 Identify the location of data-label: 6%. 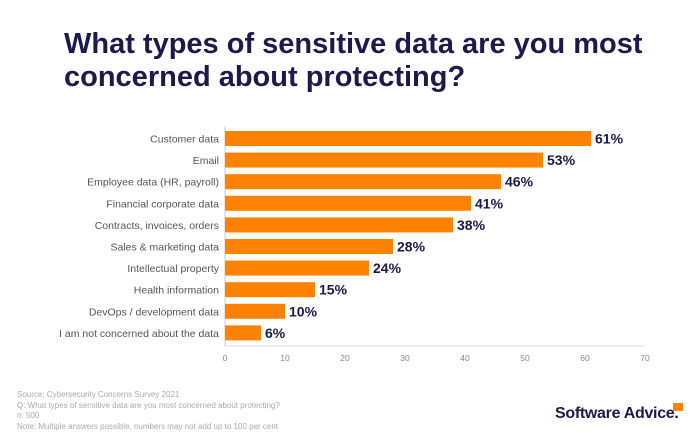
(275, 333).